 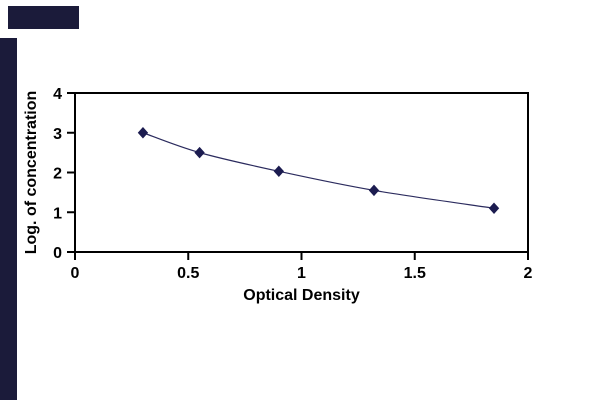 I want to click on y-axis-tick-label: 1, so click(x=57, y=213).